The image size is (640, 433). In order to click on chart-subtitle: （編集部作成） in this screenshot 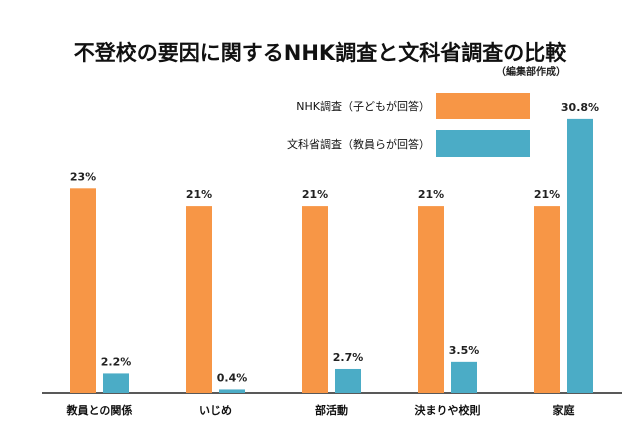, I will do `click(531, 71)`.